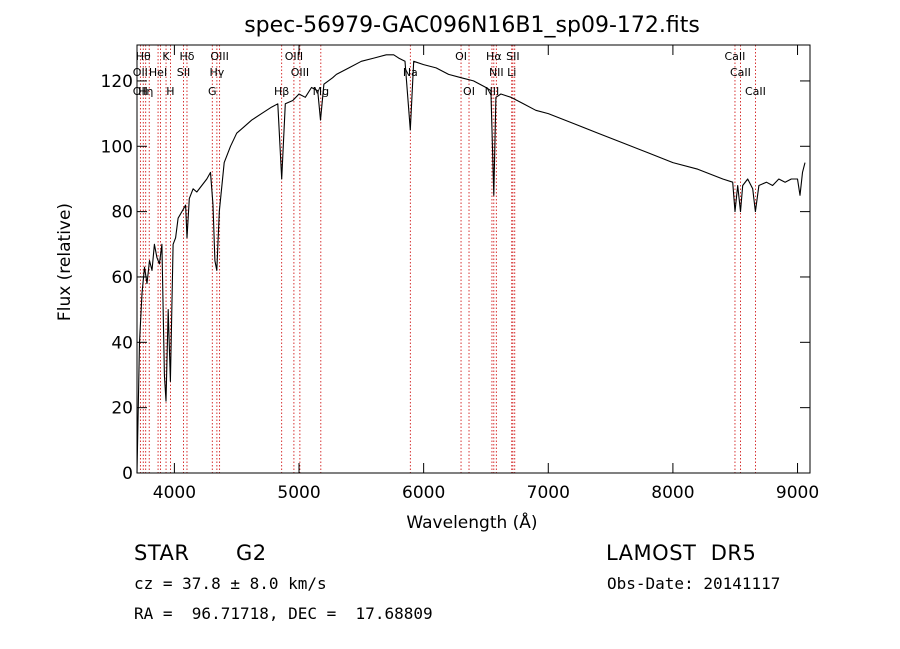 This screenshot has width=900, height=649. What do you see at coordinates (472, 25) in the screenshot?
I see `chart-title: spec-56979-GAC096N16B1_sp09-172.fits` at bounding box center [472, 25].